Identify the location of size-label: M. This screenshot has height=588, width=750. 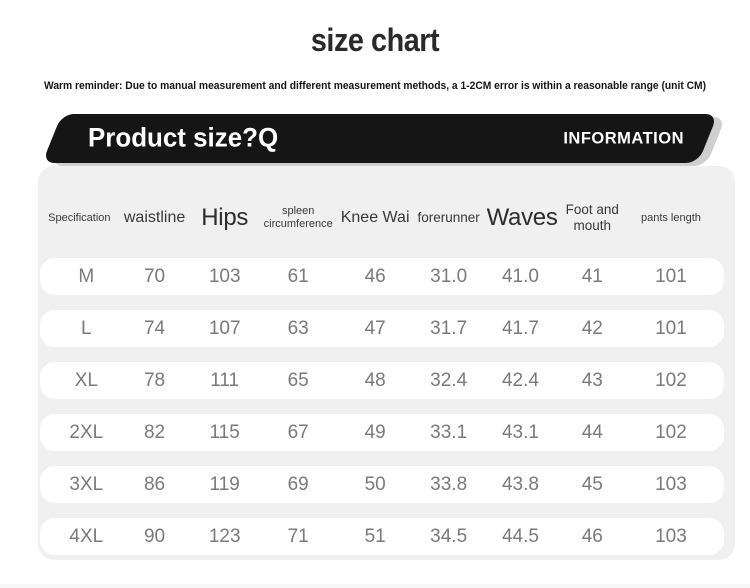
(86, 276).